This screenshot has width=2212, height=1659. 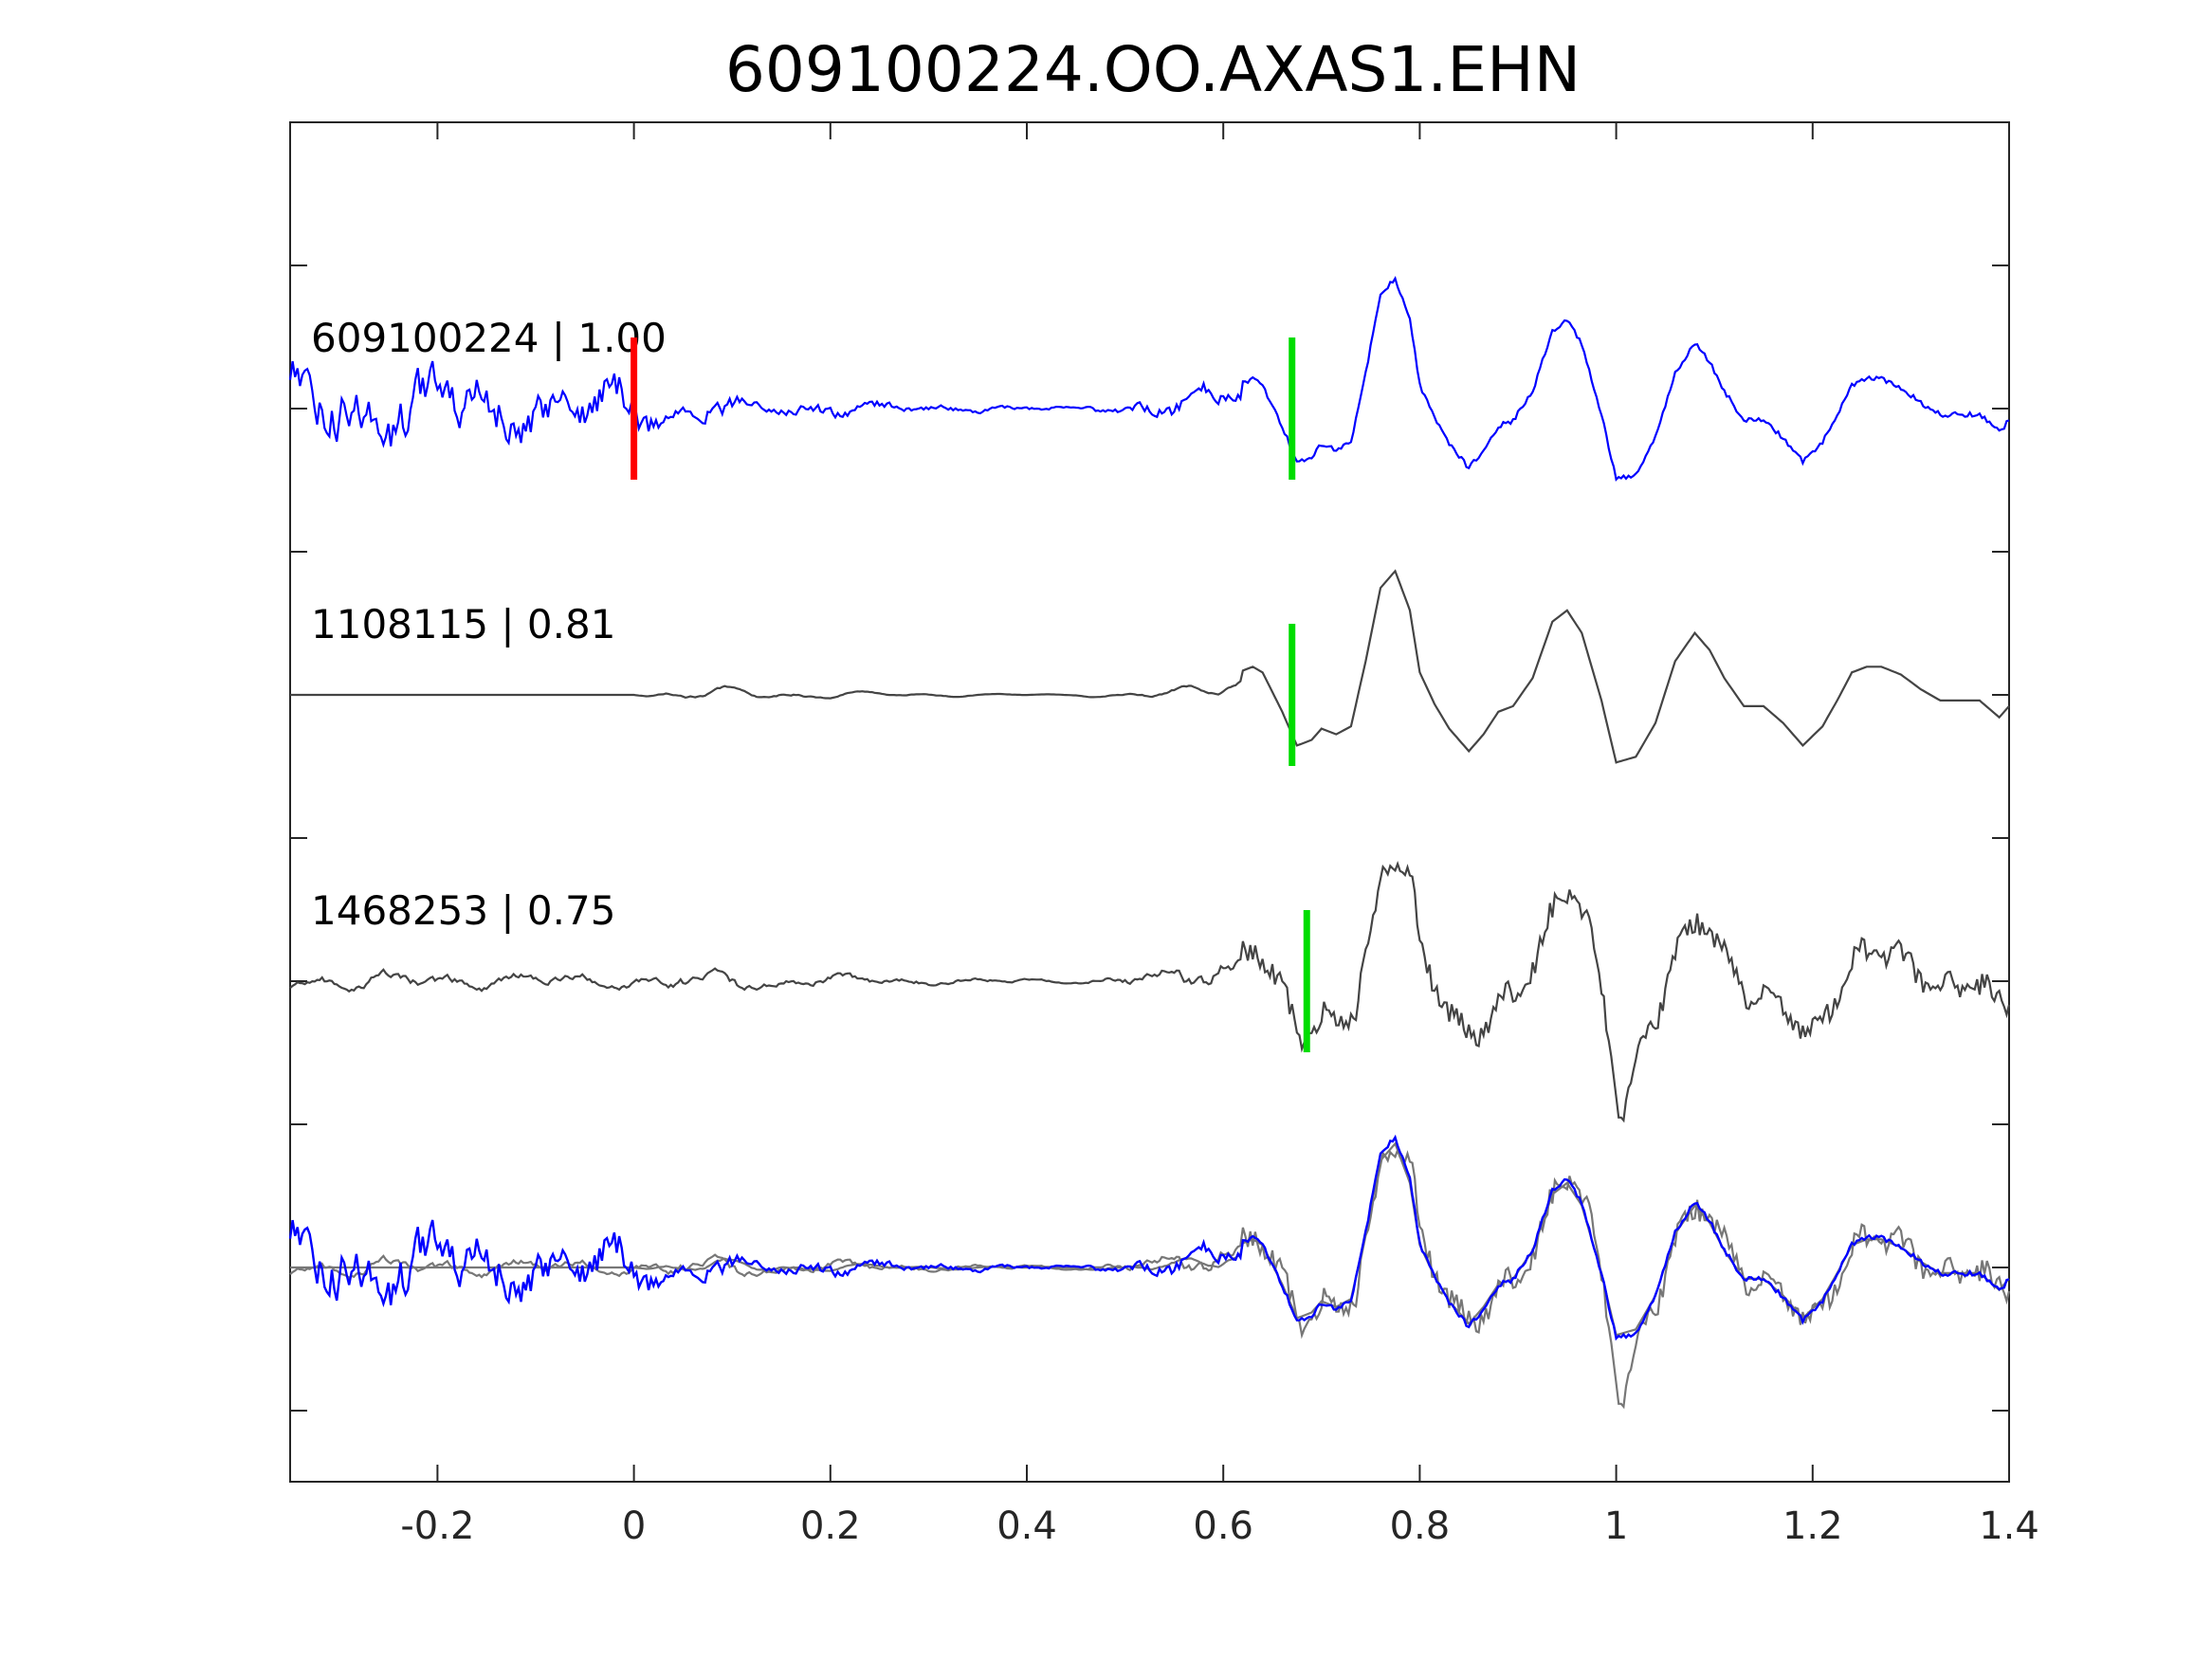 I want to click on chart-title: 609100224.OO.AXAS1.EHN, so click(x=1153, y=69).